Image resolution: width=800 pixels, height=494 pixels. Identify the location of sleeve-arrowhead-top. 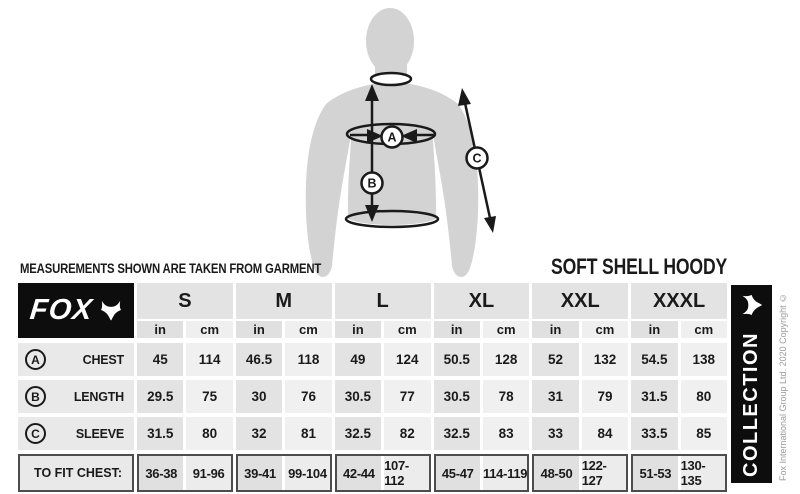
(464, 97).